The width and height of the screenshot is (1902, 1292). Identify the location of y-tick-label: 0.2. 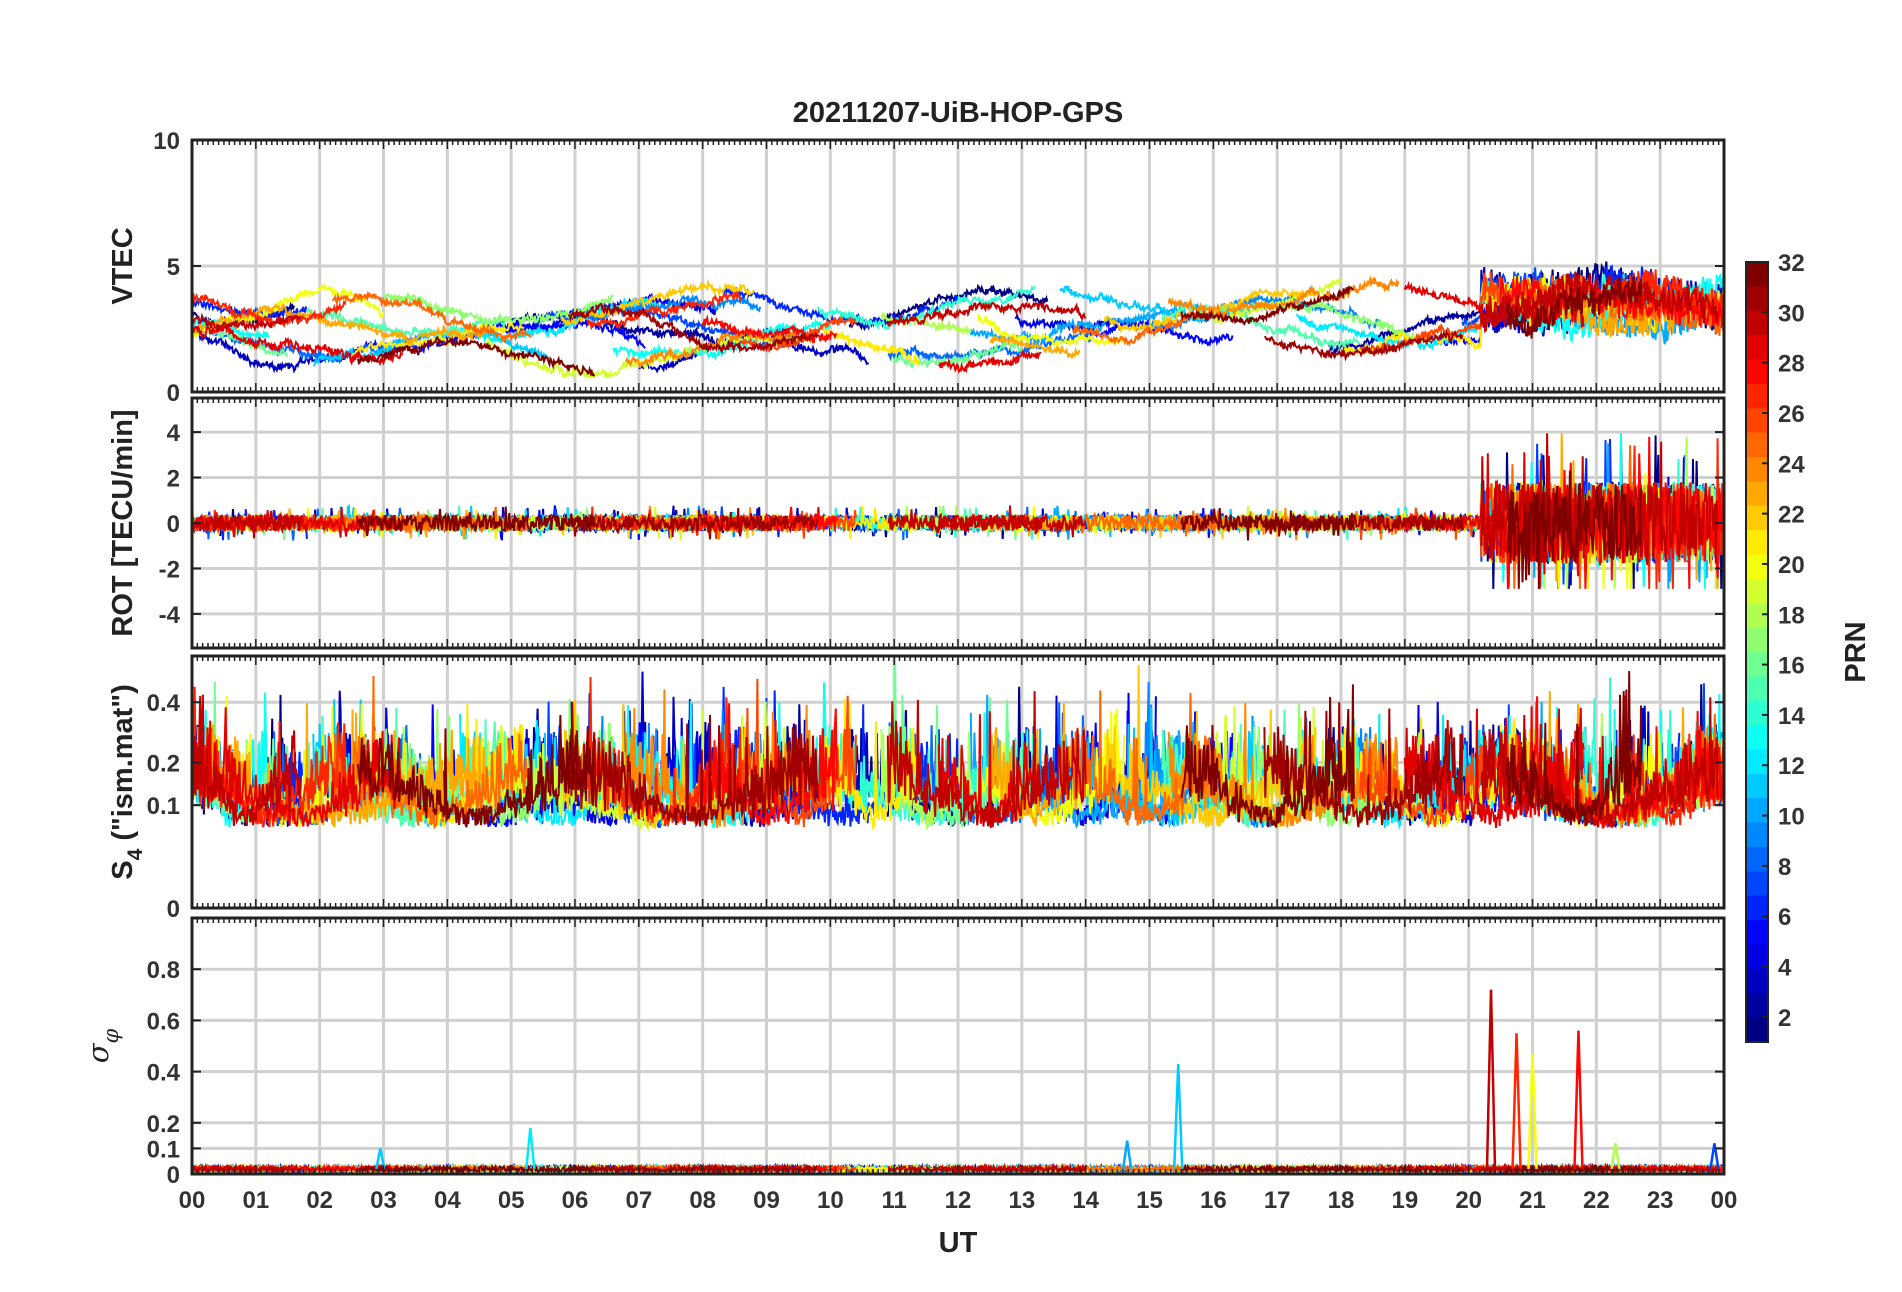
(163, 1124).